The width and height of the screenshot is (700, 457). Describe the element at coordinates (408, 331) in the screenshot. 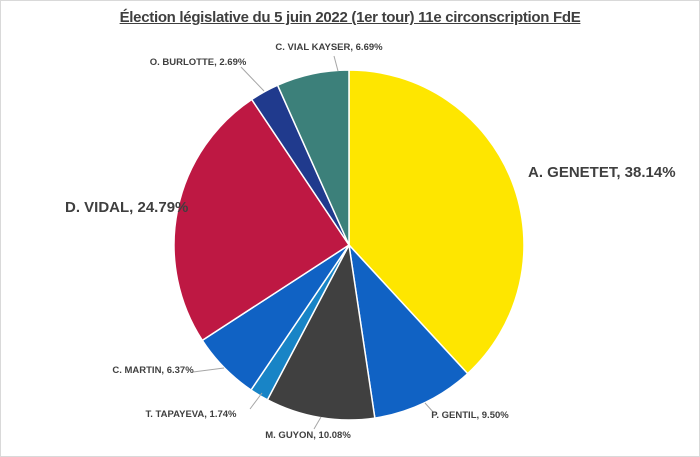

I see `pie-slice-p-gentil` at that location.